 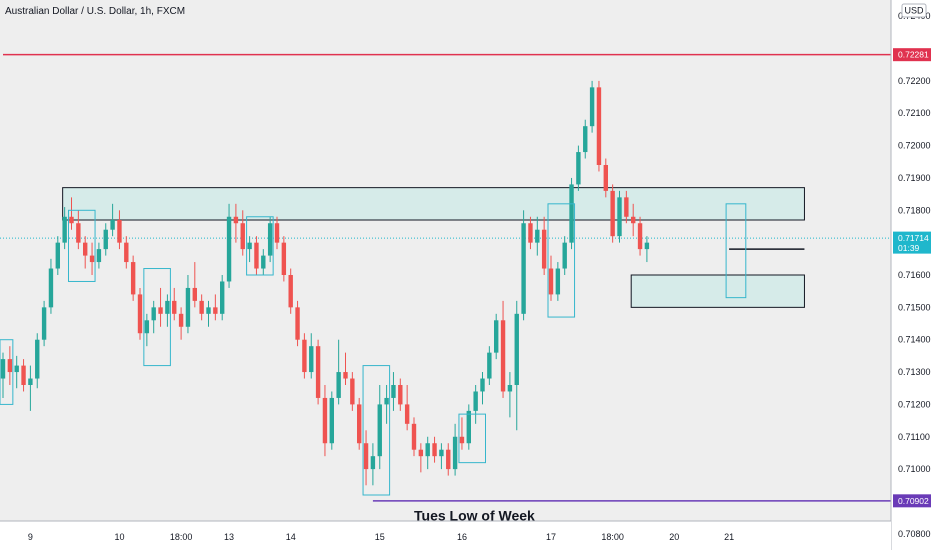 What do you see at coordinates (914, 404) in the screenshot?
I see `y-tick-label: 0.71200` at bounding box center [914, 404].